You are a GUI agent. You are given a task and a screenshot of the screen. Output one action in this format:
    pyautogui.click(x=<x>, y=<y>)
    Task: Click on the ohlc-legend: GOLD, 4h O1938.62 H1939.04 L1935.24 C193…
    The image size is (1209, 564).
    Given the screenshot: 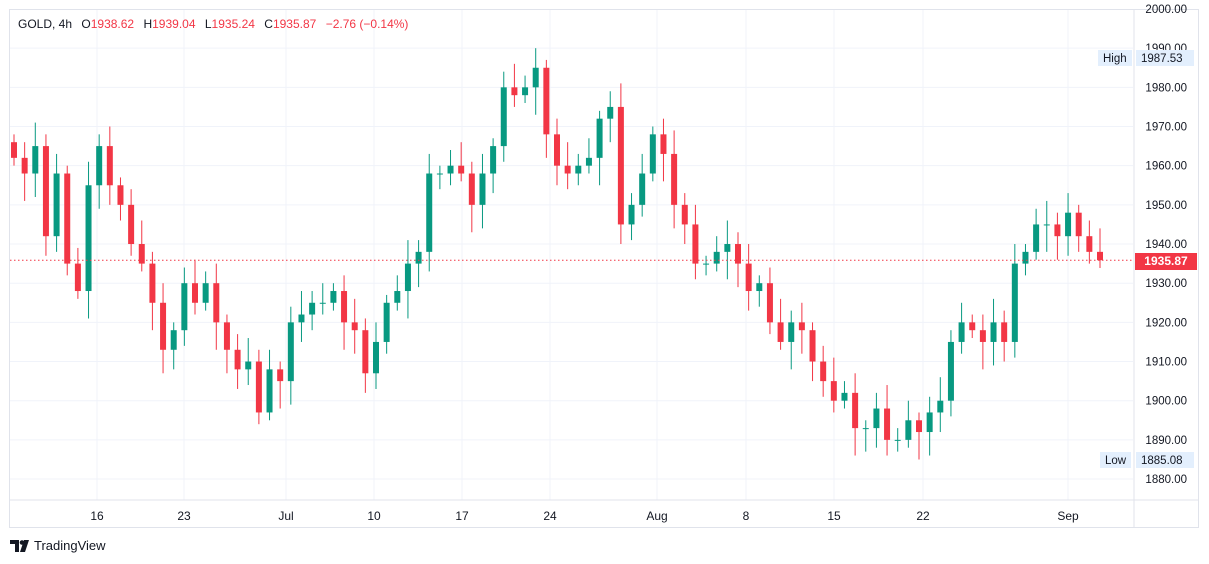 What is the action you would take?
    pyautogui.click(x=216, y=24)
    